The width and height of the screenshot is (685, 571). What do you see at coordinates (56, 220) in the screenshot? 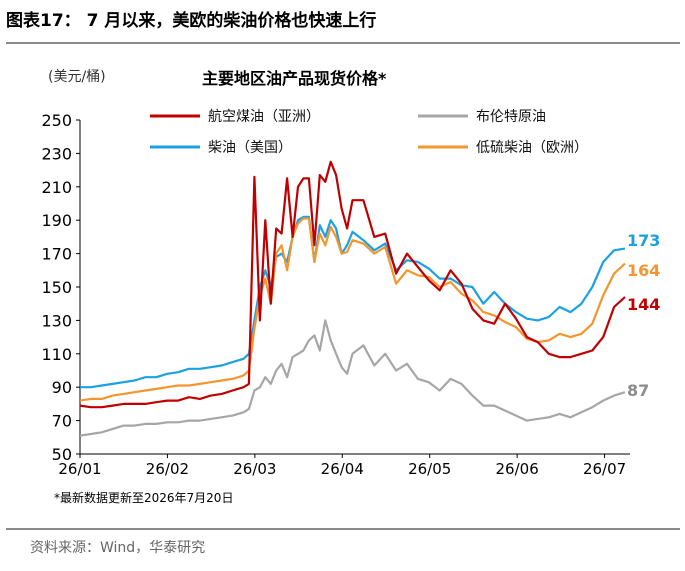
I see `y-tick-label: 190` at bounding box center [56, 220].